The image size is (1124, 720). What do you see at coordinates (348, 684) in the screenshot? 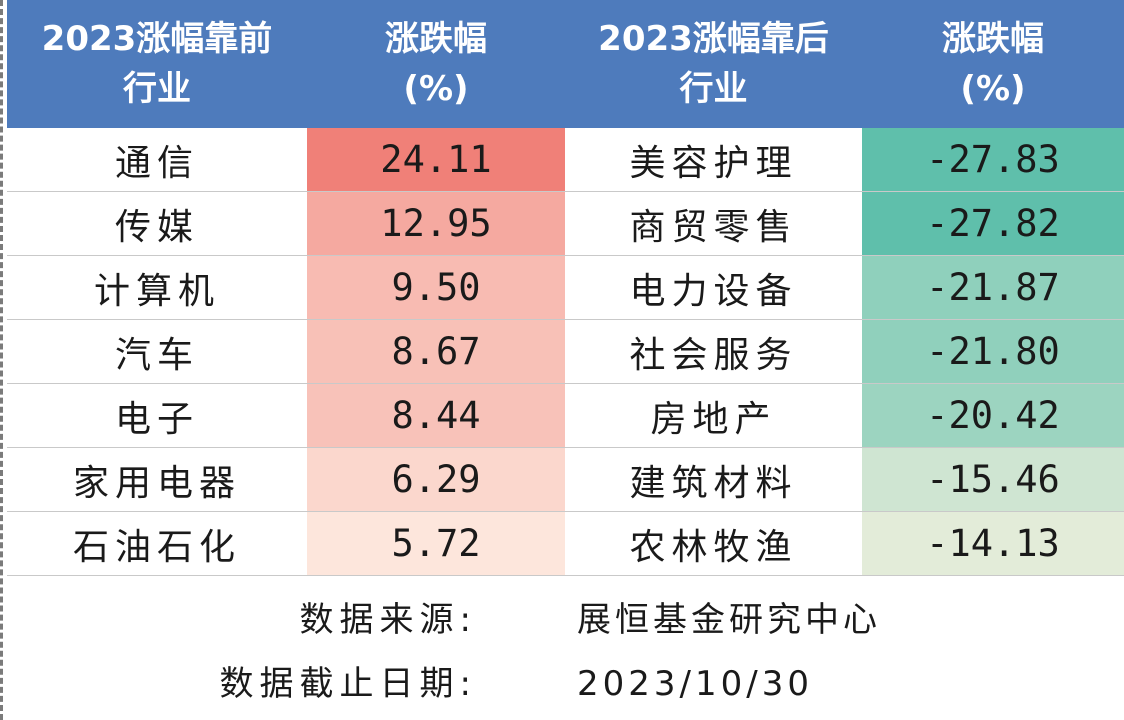
I see `cutoff-date-label: 数据截止日期:` at bounding box center [348, 684].